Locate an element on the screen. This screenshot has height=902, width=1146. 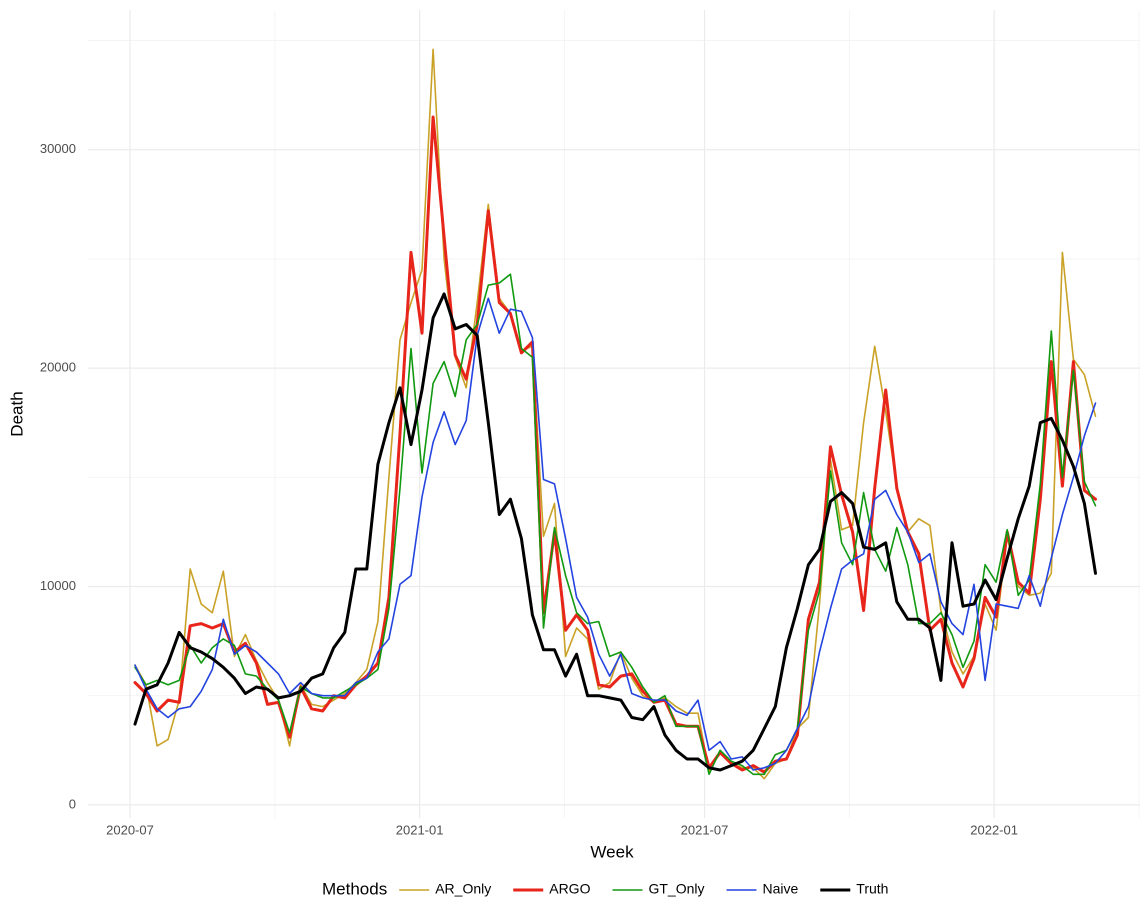
x-tick-label: 2022-01 is located at coordinates (994, 829).